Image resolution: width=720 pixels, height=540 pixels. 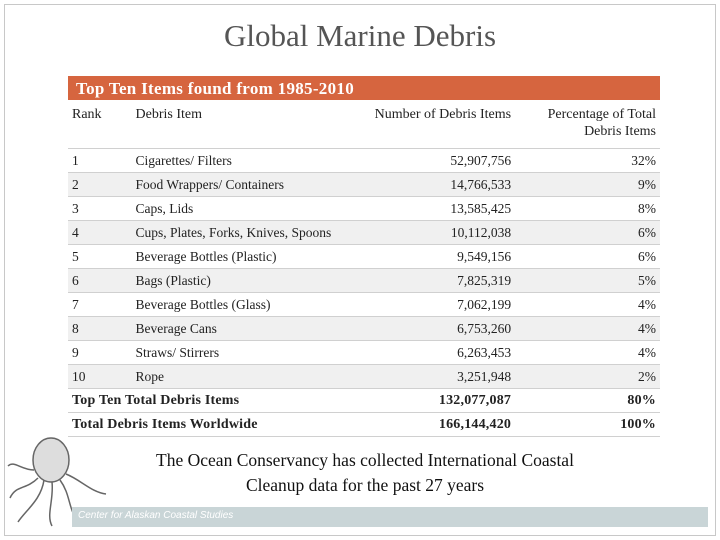 What do you see at coordinates (364, 88) in the screenshot?
I see `table-caption: Top Ten Items found from 1985-2010` at bounding box center [364, 88].